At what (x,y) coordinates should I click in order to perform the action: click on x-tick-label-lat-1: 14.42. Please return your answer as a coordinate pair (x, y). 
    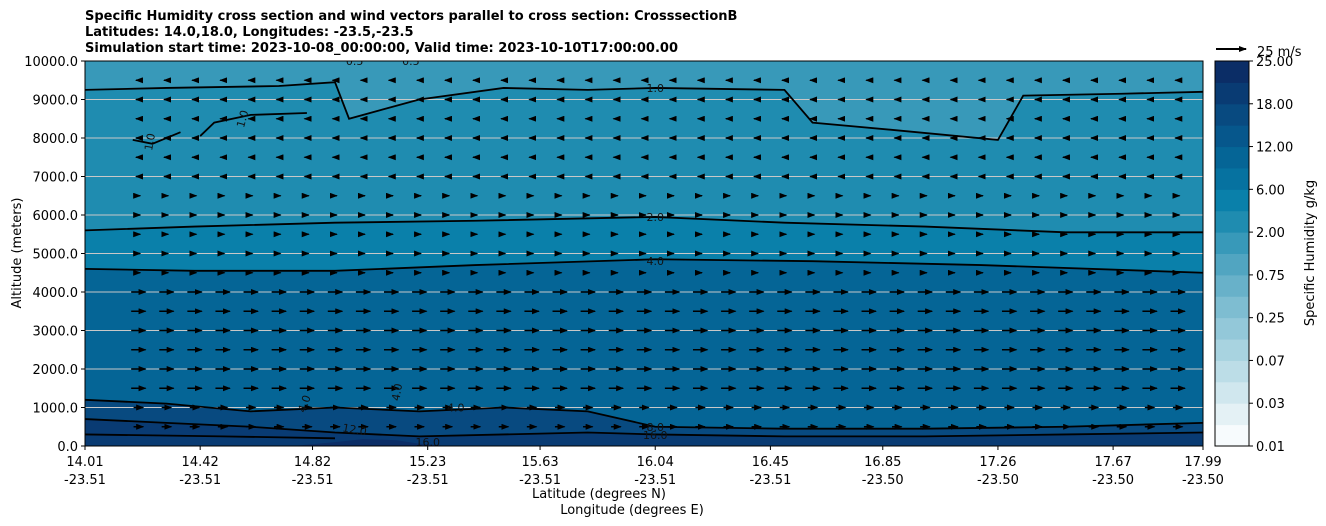
    Looking at the image, I should click on (200, 462).